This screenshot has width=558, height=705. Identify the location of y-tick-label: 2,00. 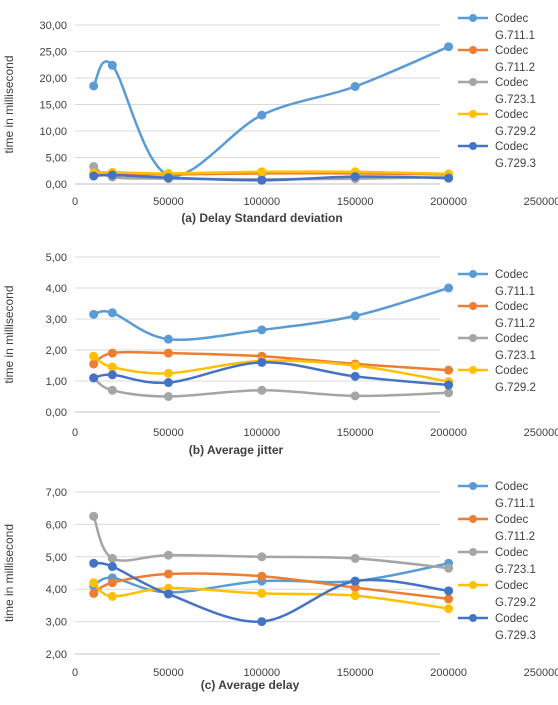
(56, 351).